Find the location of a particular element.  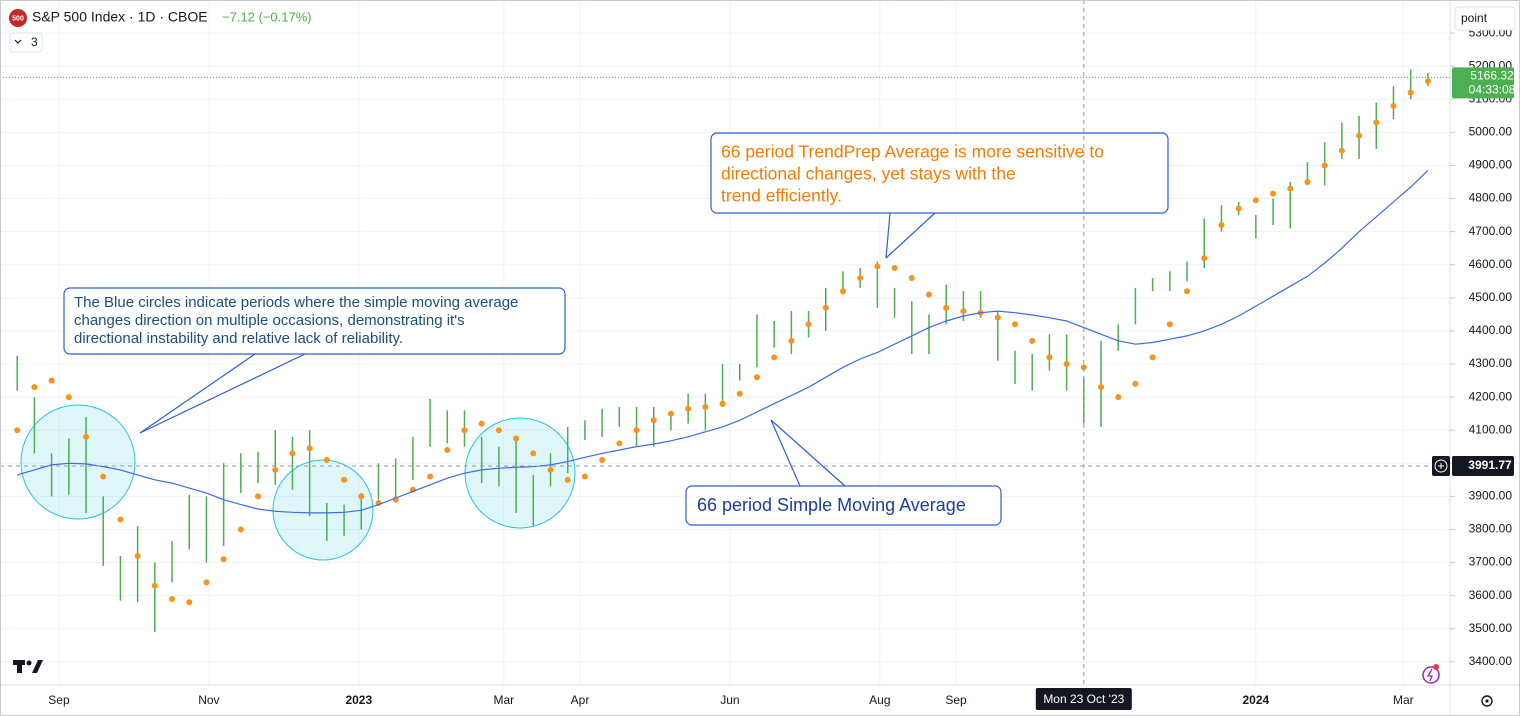

last-price-label: 5166.32 is located at coordinates (1492, 76).